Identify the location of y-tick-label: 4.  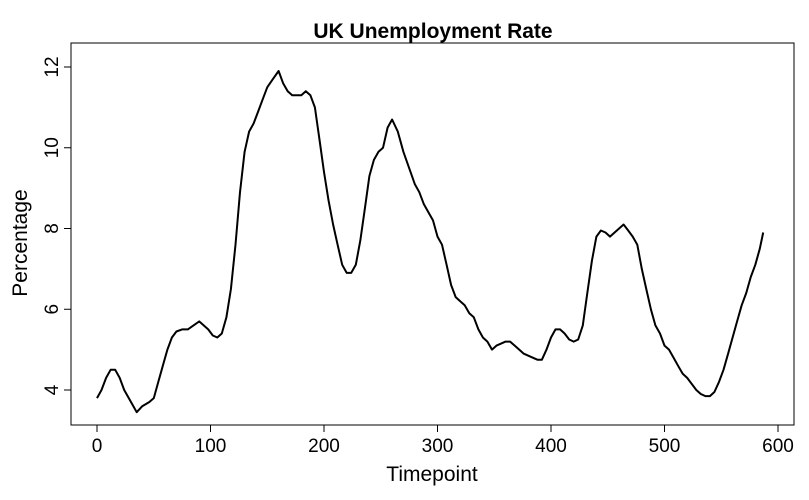
(52, 389).